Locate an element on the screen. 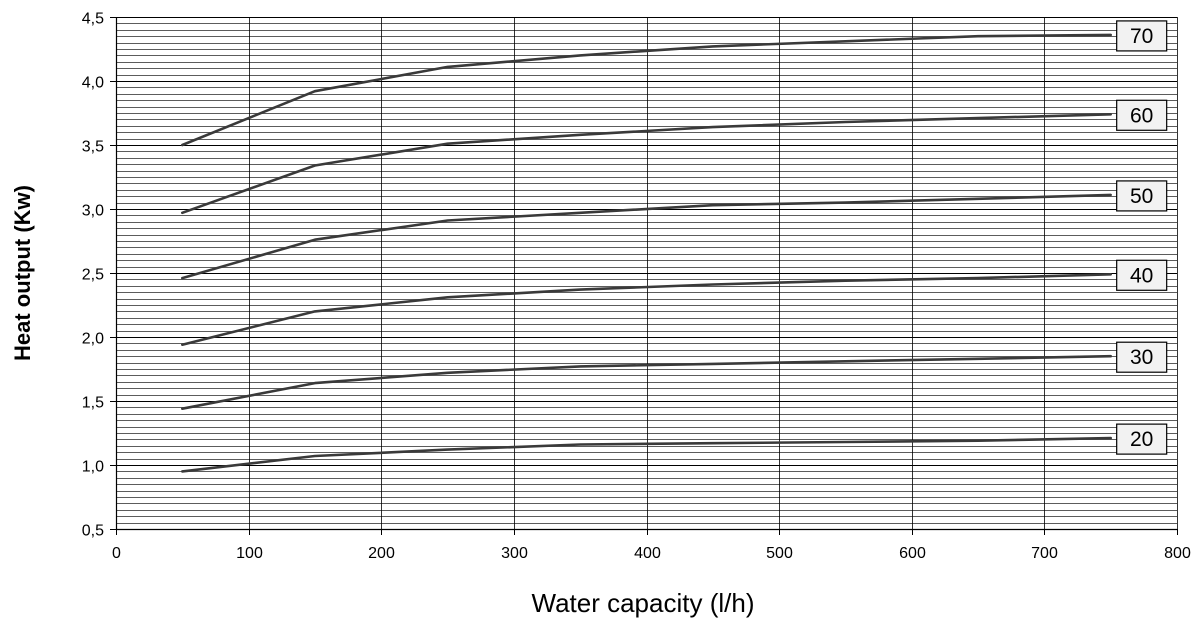 The height and width of the screenshot is (622, 1201). x-tick-label: 100 is located at coordinates (249, 553).